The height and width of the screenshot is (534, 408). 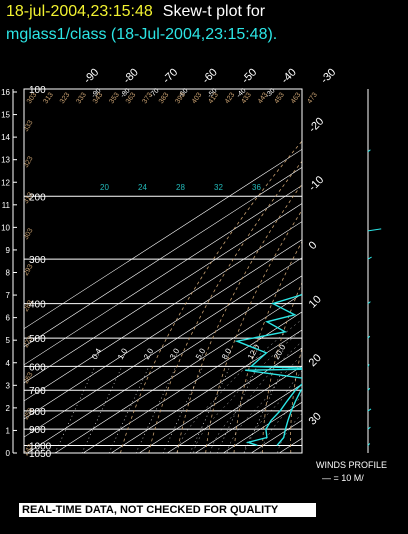 I want to click on dry-adiabat-label: 423, so click(x=230, y=98).